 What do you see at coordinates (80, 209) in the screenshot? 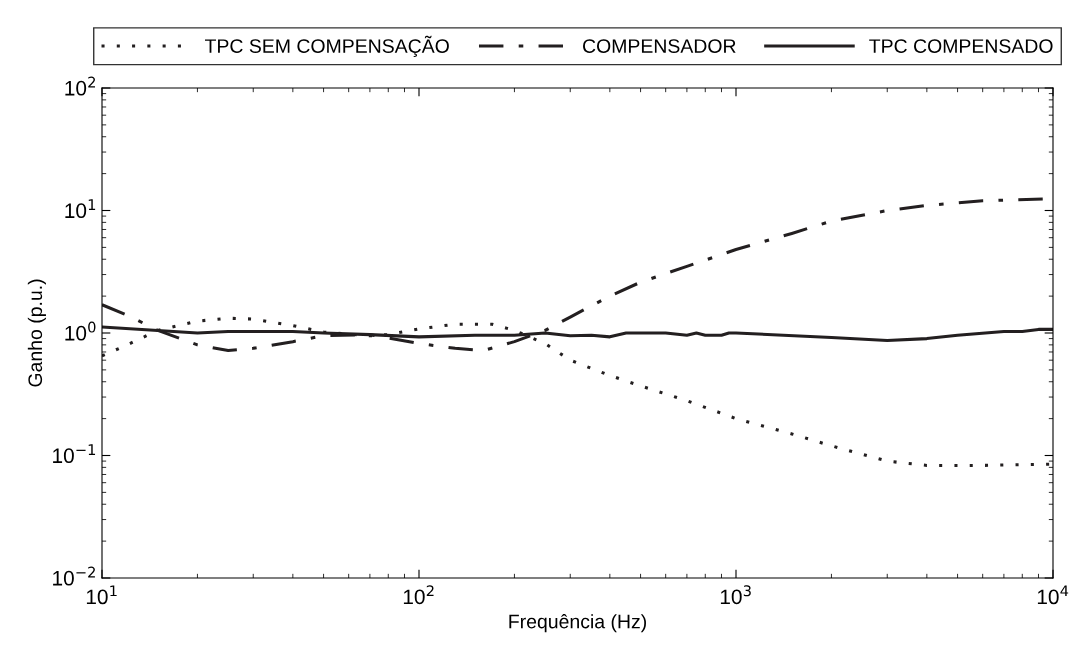
I see `y-tick-label: 10$^{1}$` at bounding box center [80, 209].